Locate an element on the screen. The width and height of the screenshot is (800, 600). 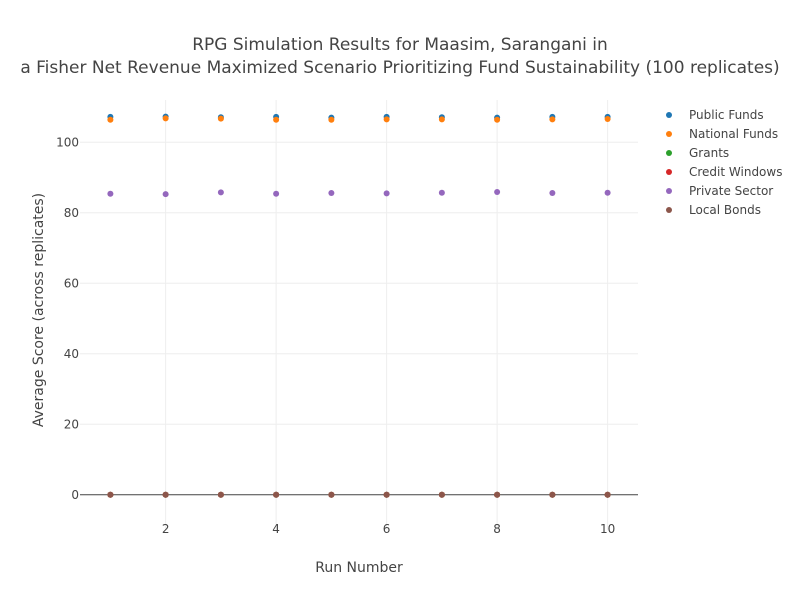
legend-label-private-sector: Private Sector is located at coordinates (731, 191).